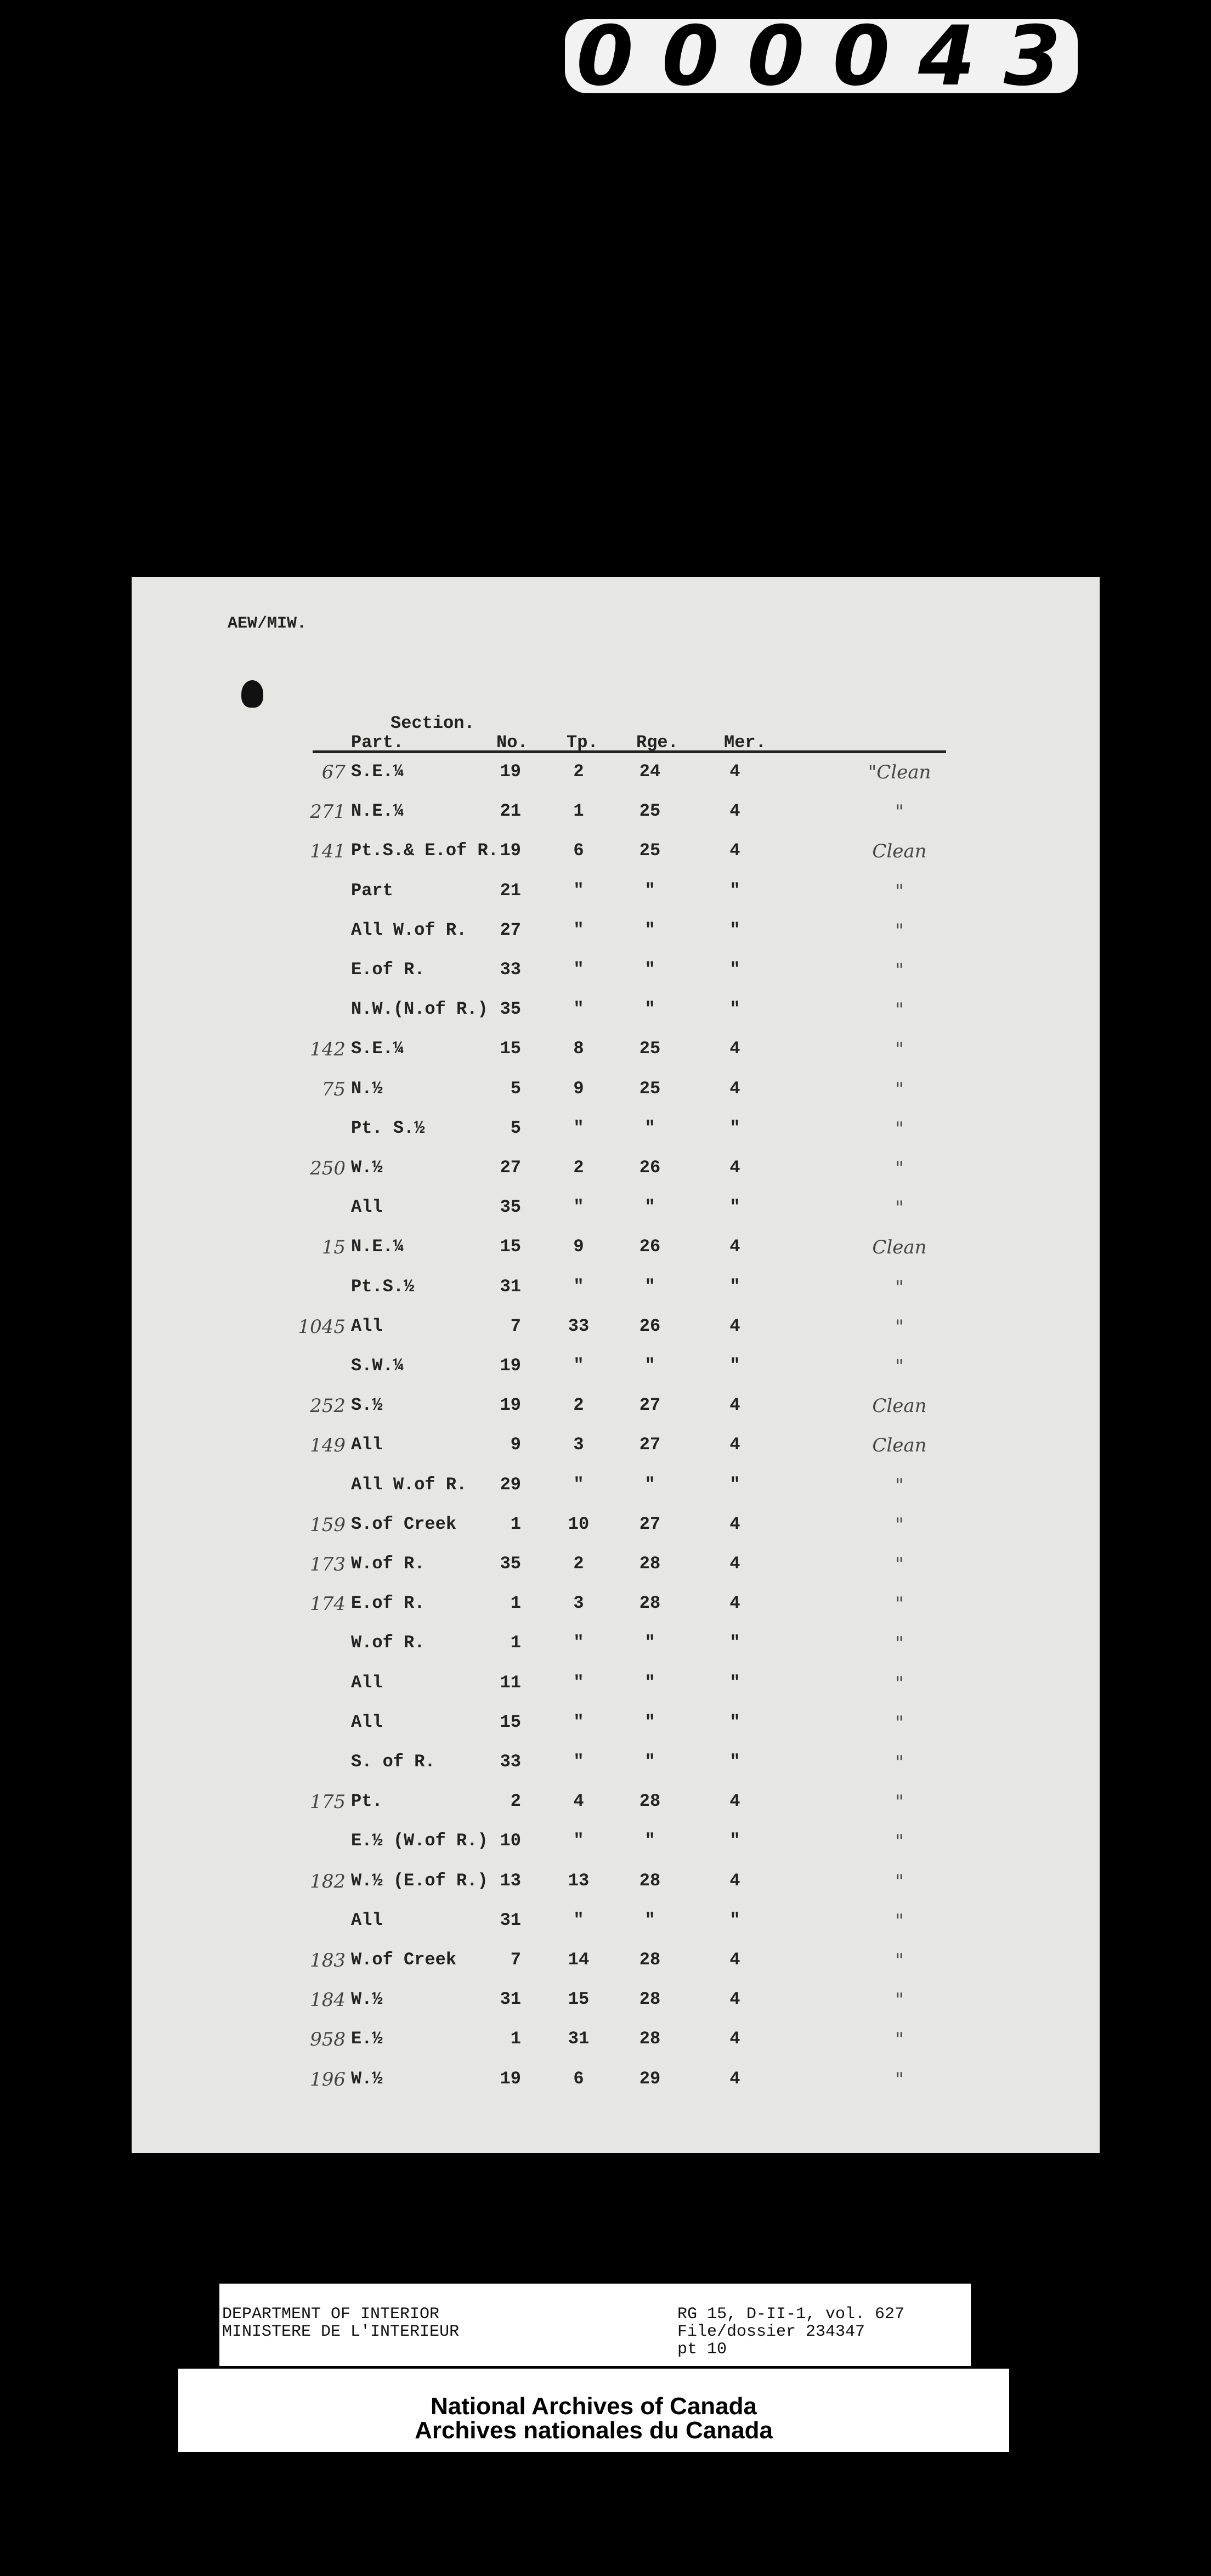 The width and height of the screenshot is (1211, 2576). Describe the element at coordinates (378, 771) in the screenshot. I see `cell-part: S.E.¼` at that location.